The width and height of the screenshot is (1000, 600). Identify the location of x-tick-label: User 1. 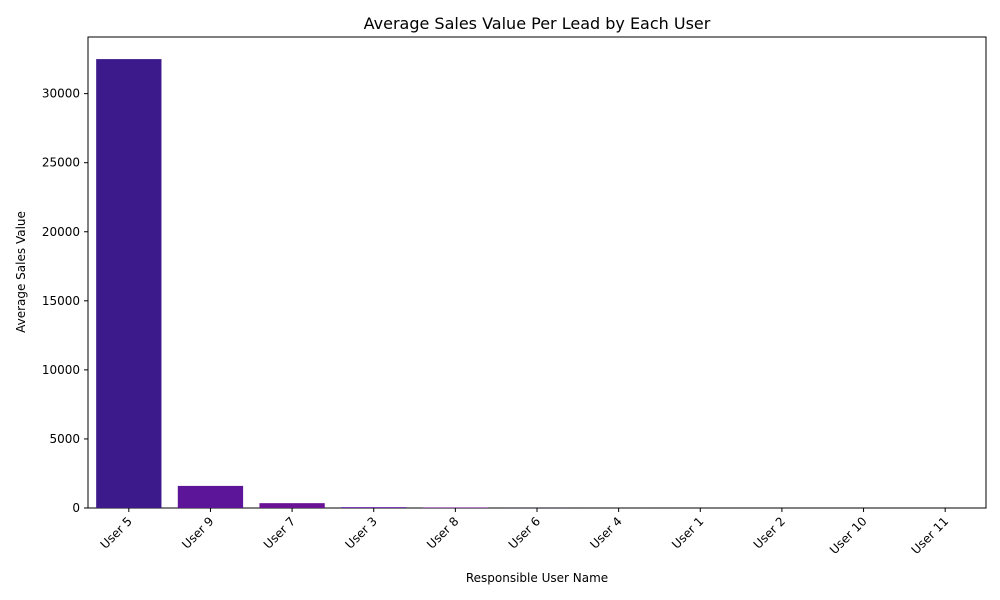
(687, 532).